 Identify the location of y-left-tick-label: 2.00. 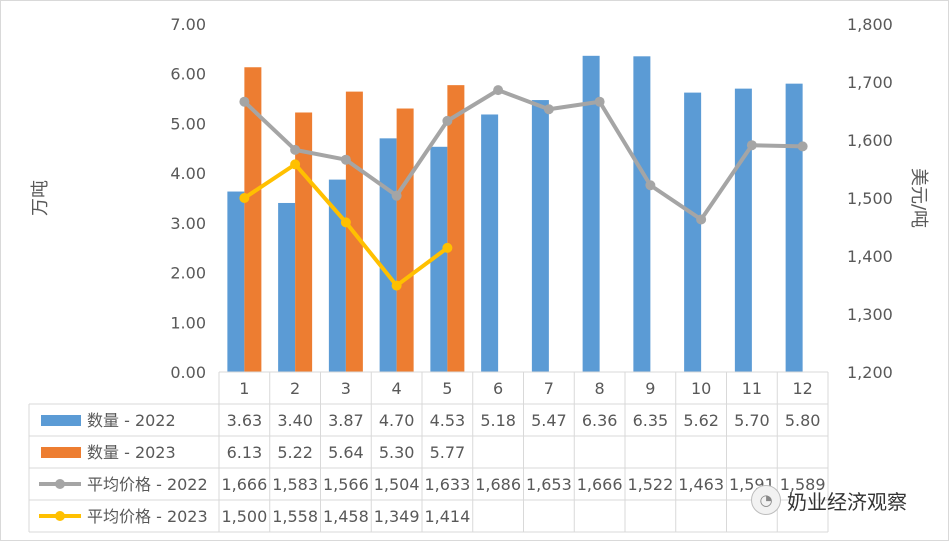
(188, 273).